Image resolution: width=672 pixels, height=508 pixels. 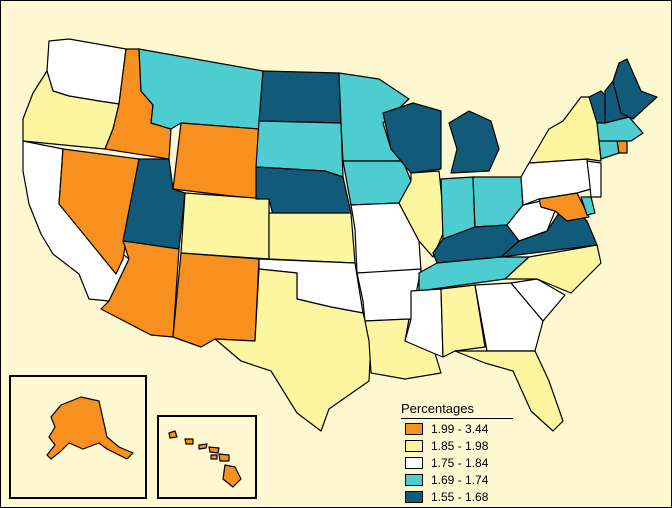 What do you see at coordinates (457, 410) in the screenshot?
I see `legend-title: Percentages` at bounding box center [457, 410].